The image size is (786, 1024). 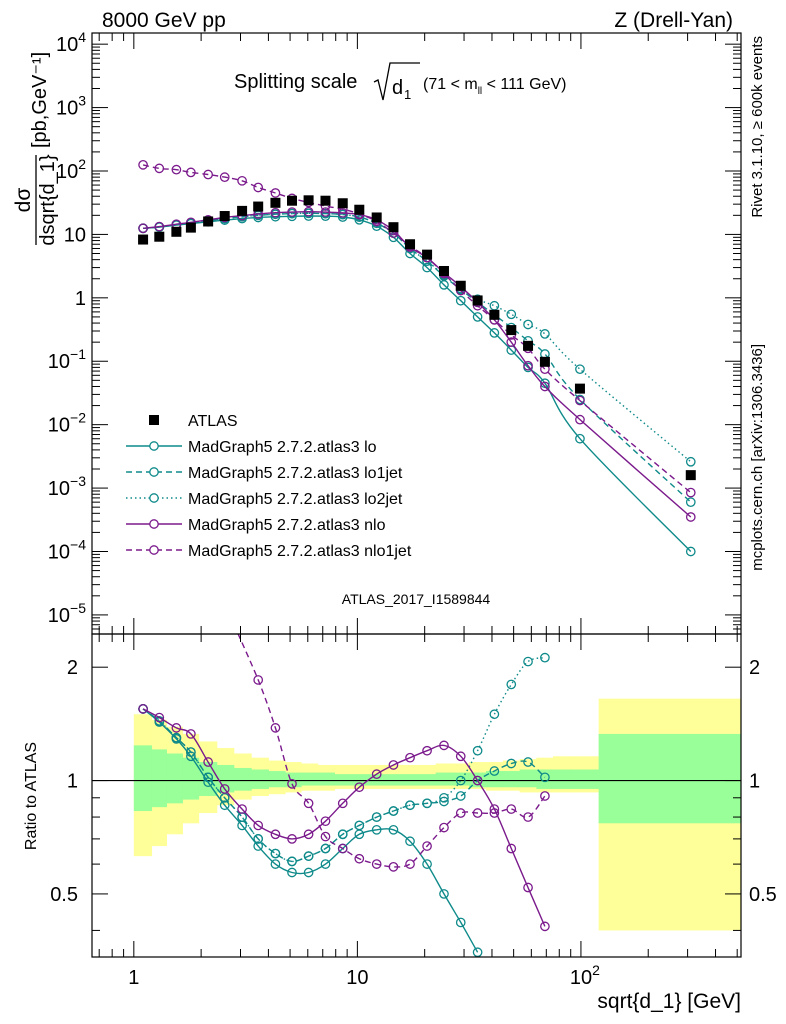 What do you see at coordinates (357, 978) in the screenshot?
I see `x-tick-label: 10` at bounding box center [357, 978].